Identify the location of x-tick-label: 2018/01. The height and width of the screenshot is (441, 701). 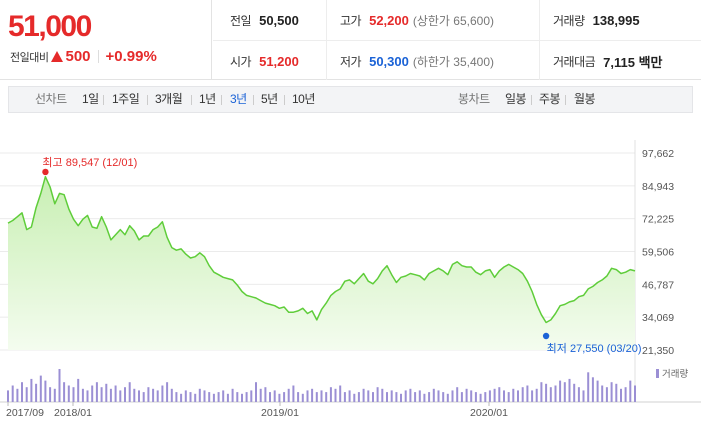
(73, 413).